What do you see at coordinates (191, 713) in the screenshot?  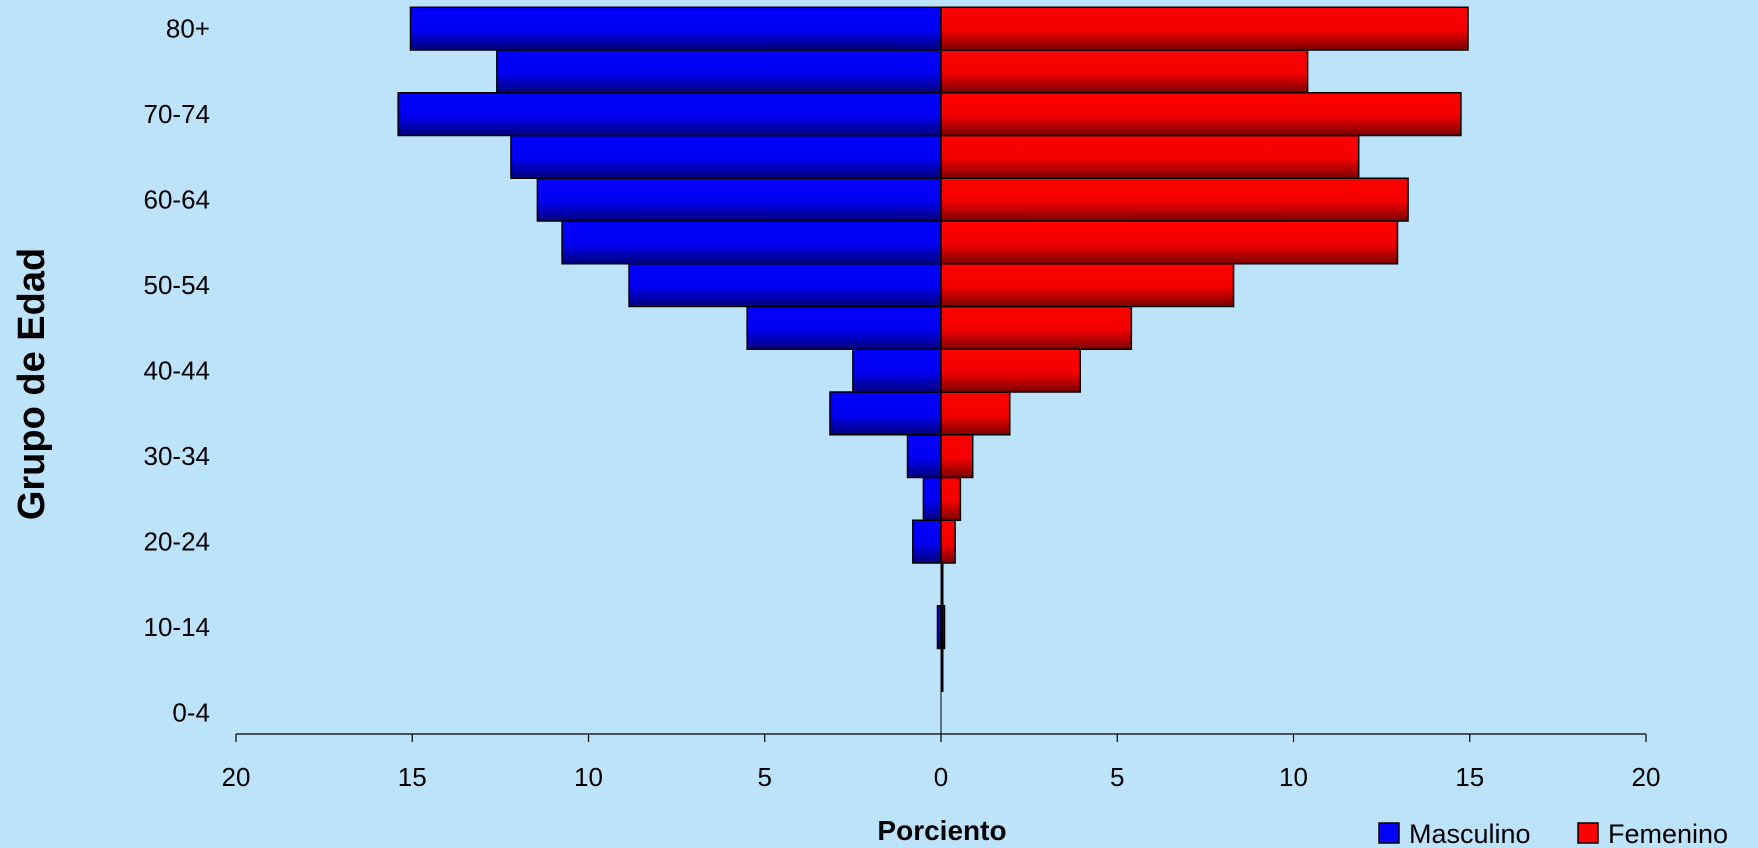 I see `y-tick-label: 0-4` at bounding box center [191, 713].